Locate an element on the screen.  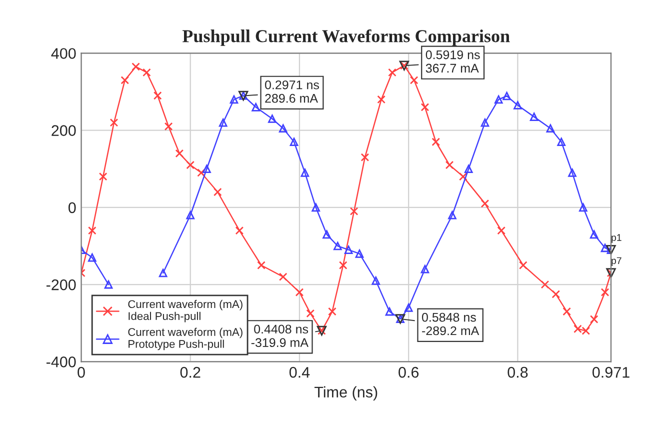
y-tick-label: 200 is located at coordinates (64, 130).